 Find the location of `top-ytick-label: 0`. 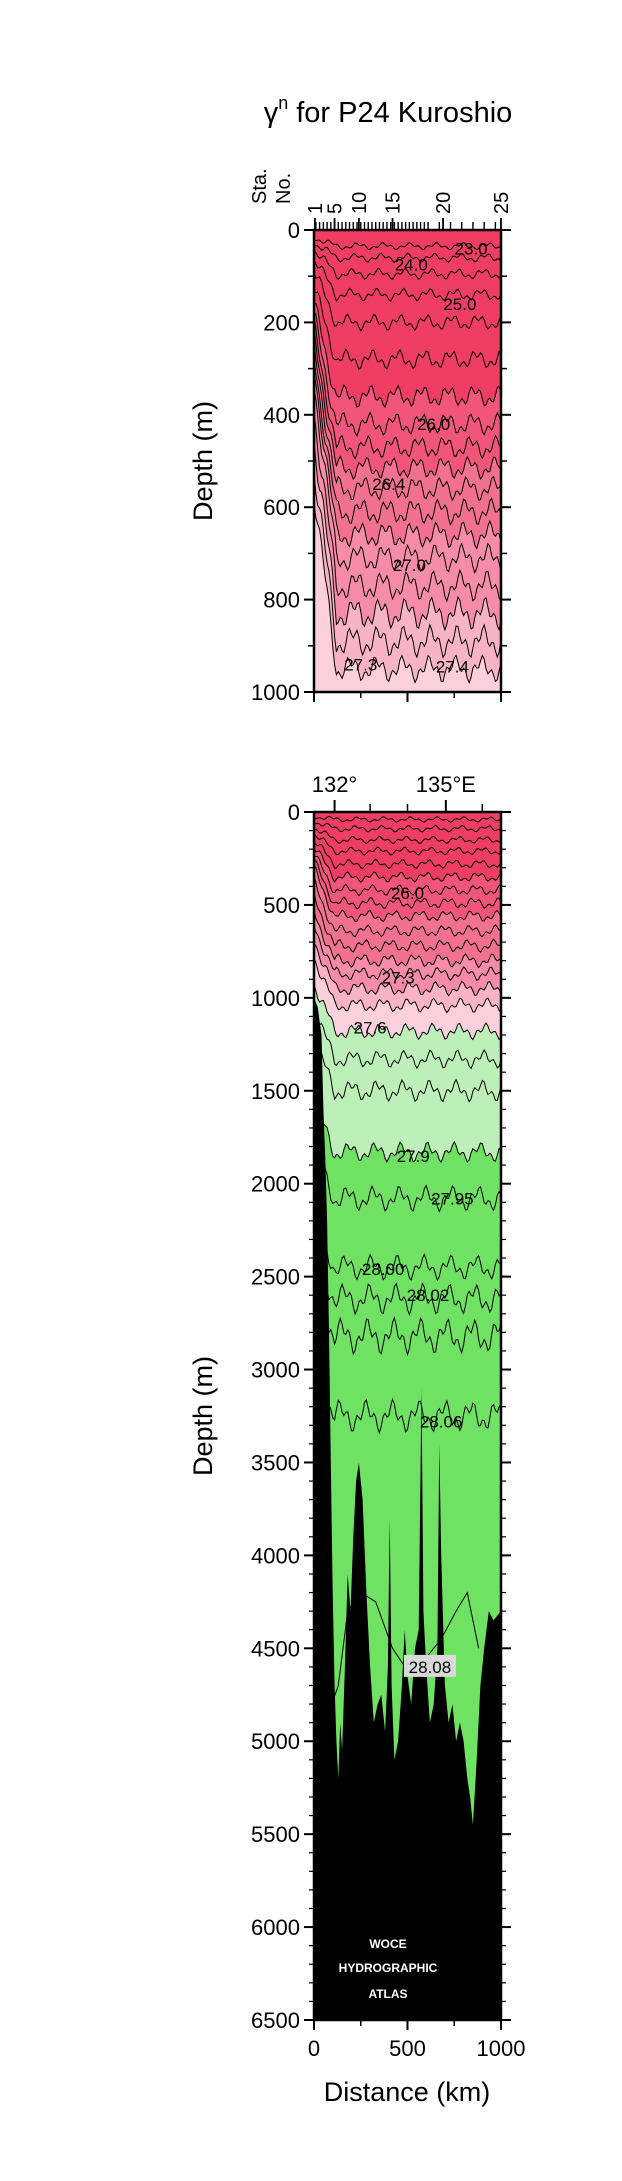

top-ytick-label: 0 is located at coordinates (294, 230).